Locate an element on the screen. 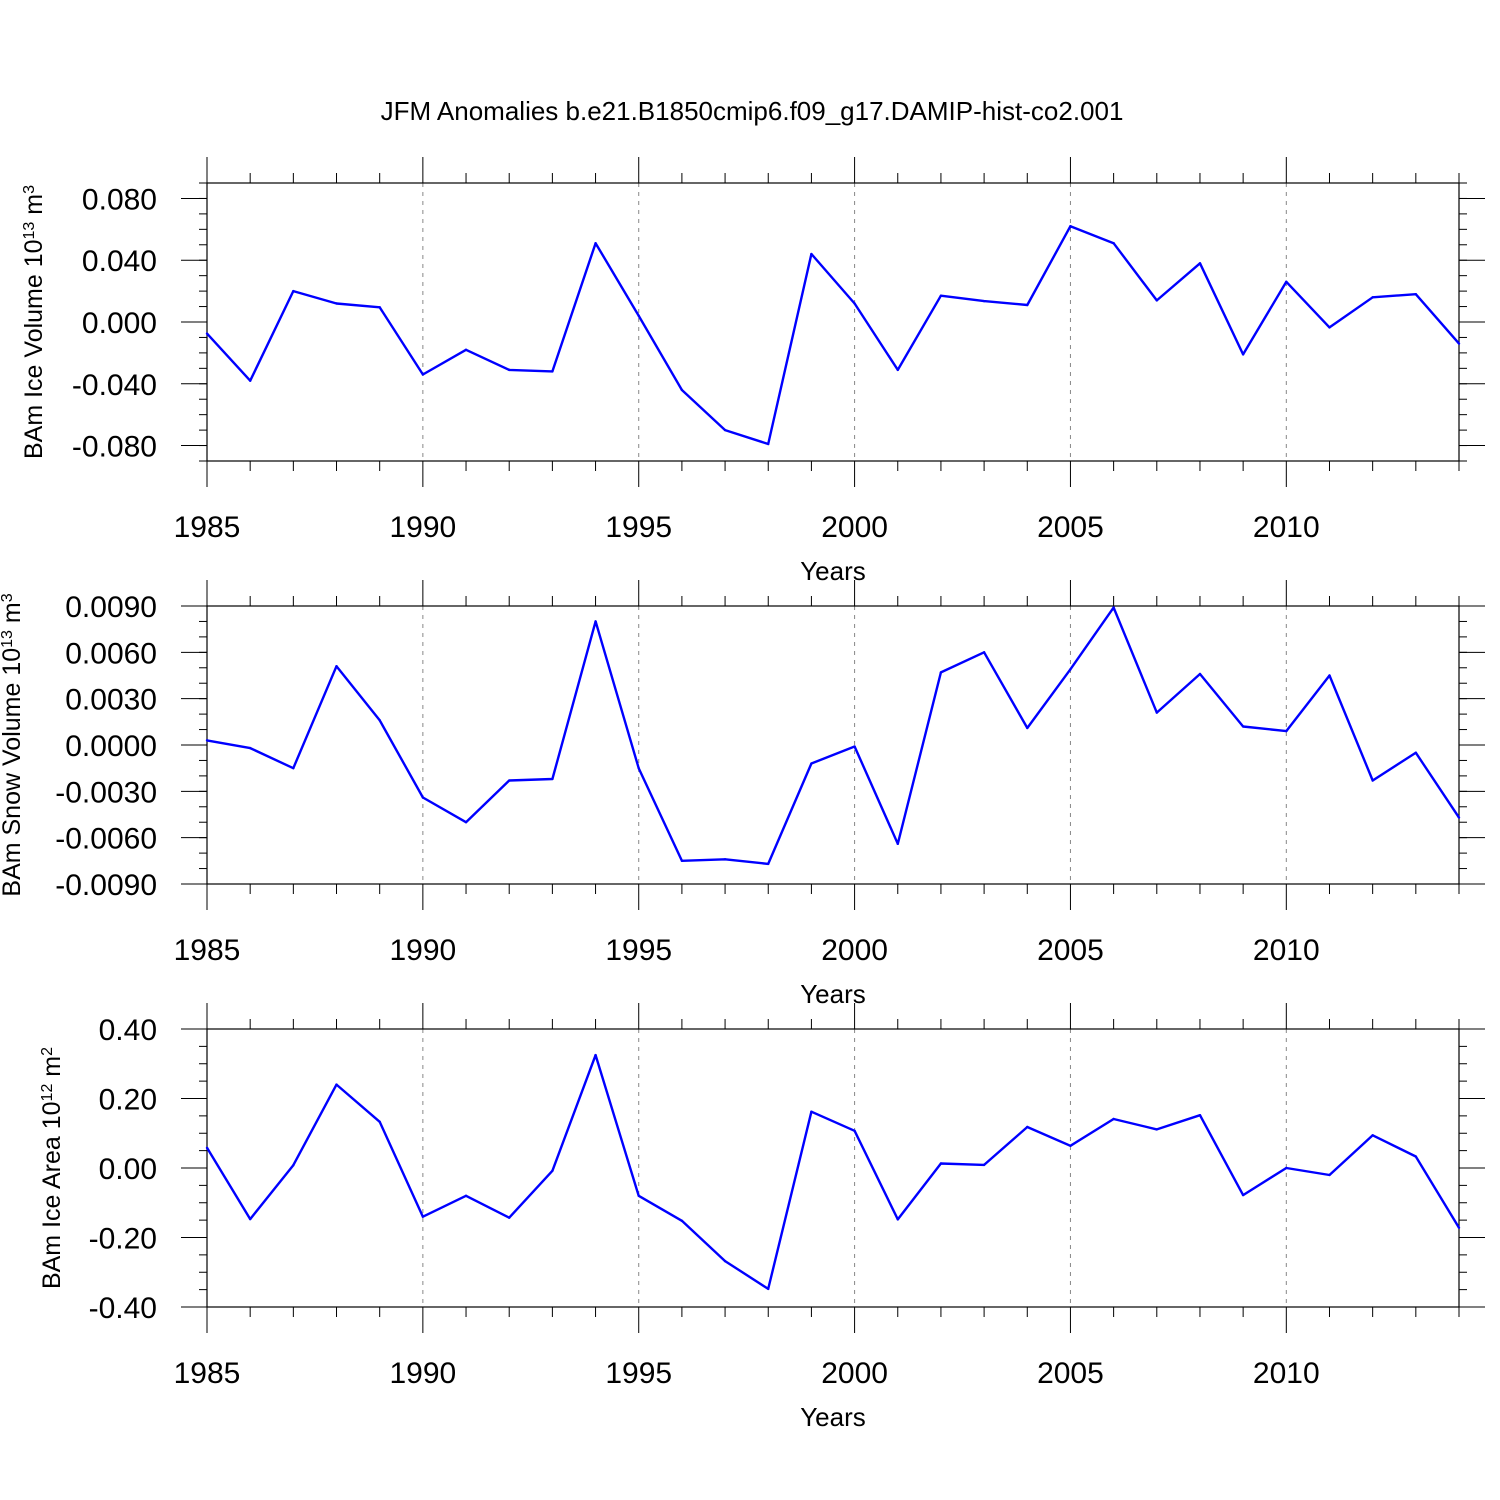 The height and width of the screenshot is (1500, 1500). y-tick-label: -0.080 is located at coordinates (114, 447).